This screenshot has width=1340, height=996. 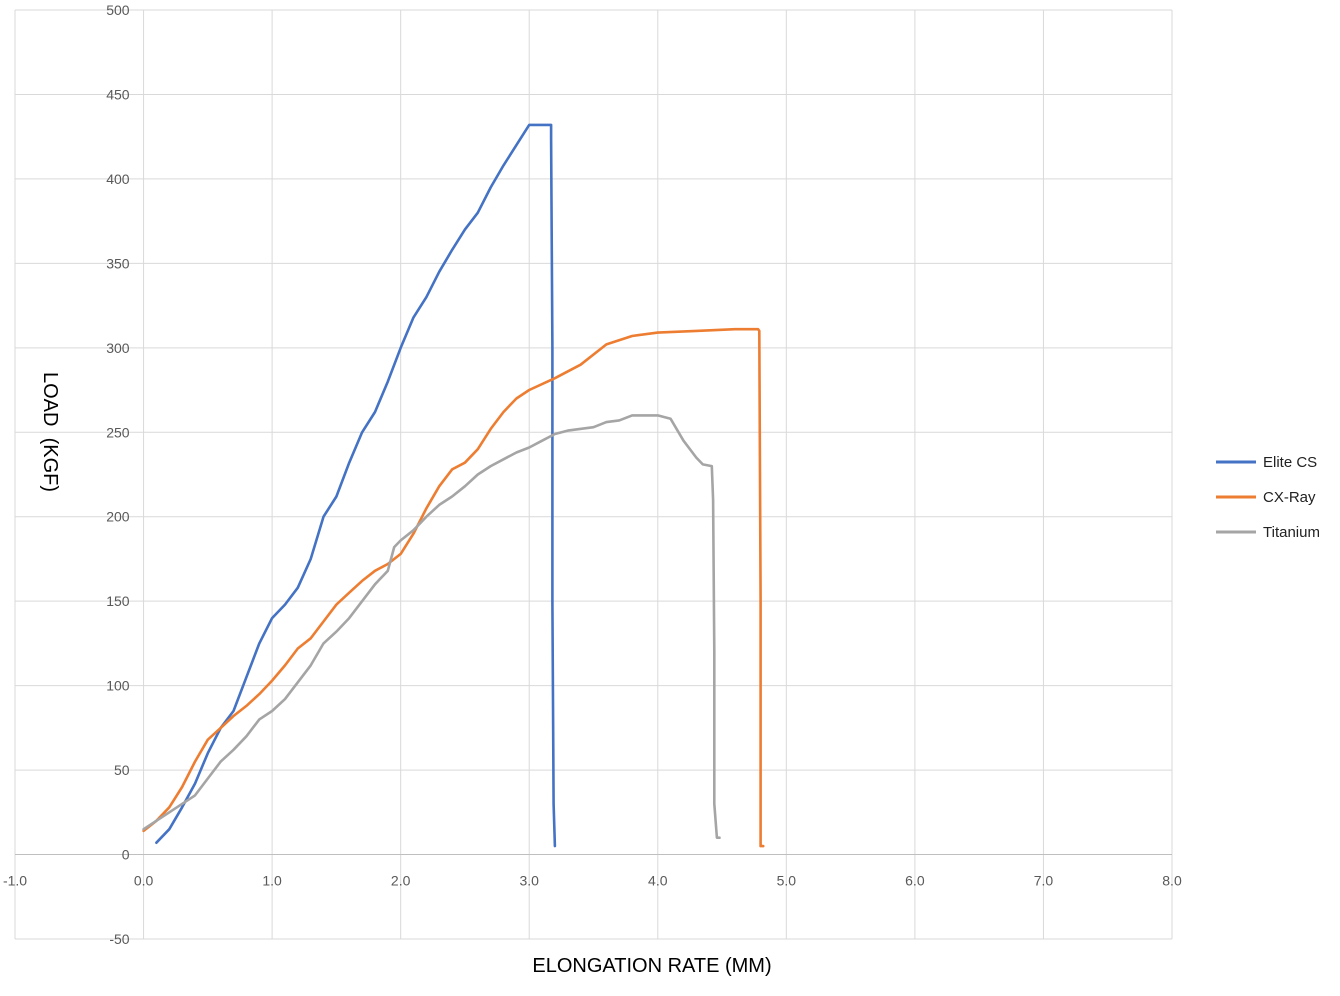 I want to click on x-tick-label: 2.0, so click(x=401, y=881).